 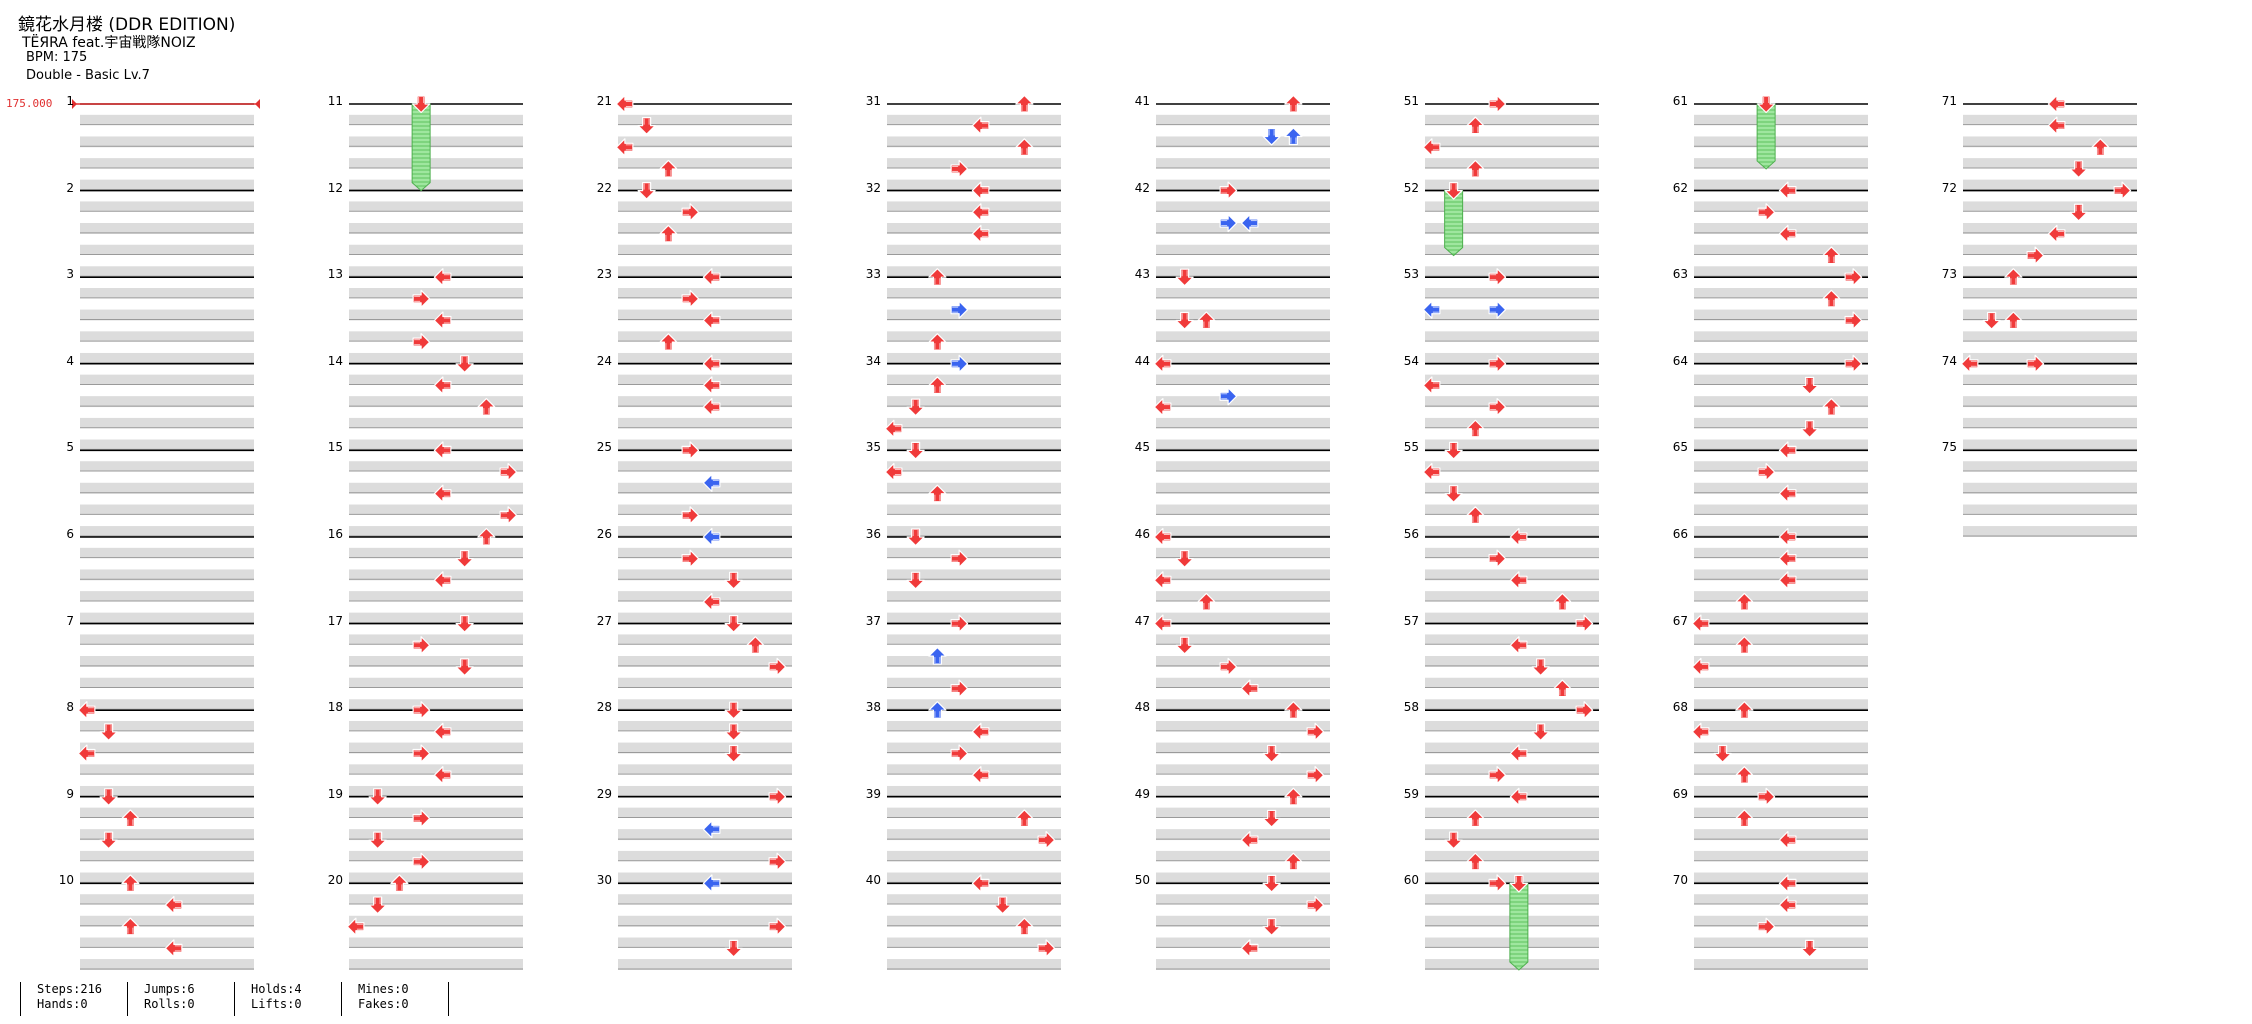 I want to click on measure-number: 61, so click(x=1680, y=101).